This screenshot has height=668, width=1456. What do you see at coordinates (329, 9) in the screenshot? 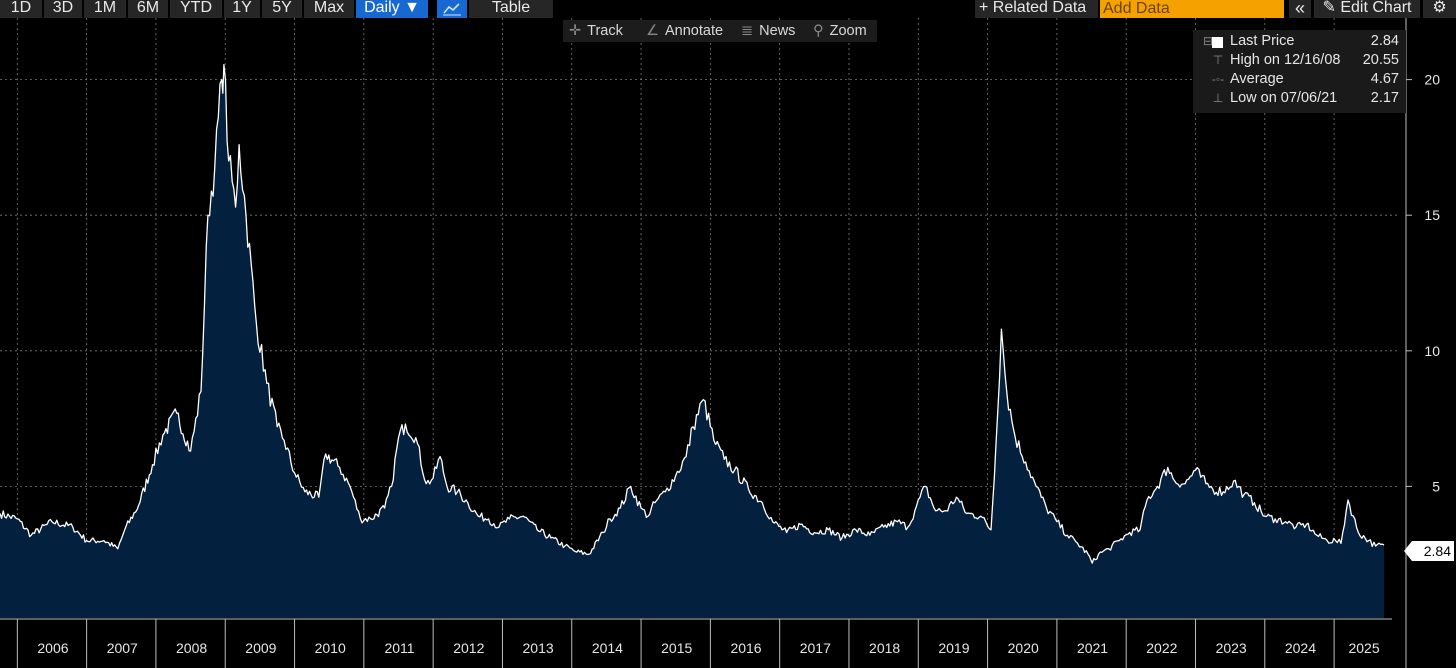
I see `range-max-button: Max` at bounding box center [329, 9].